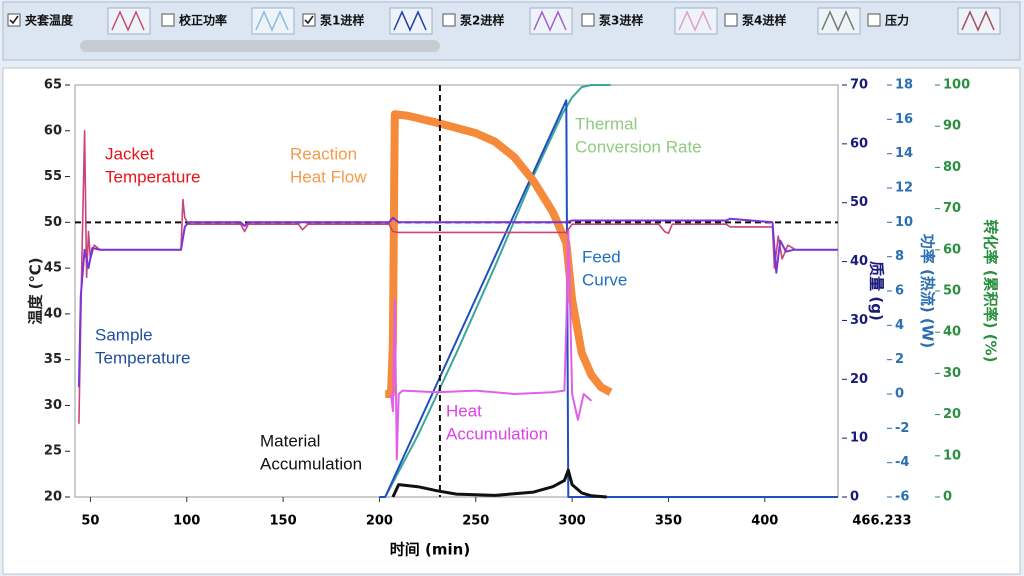  I want to click on x-axis-title: 时间 (min), so click(430, 550).